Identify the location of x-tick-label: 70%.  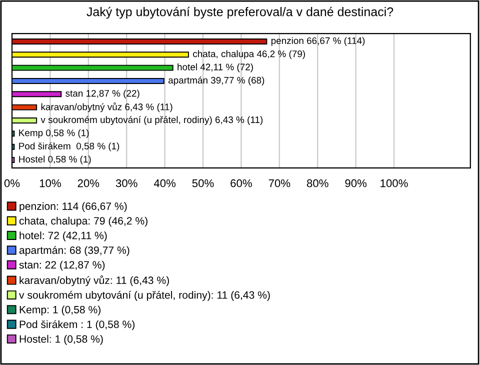
(279, 183).